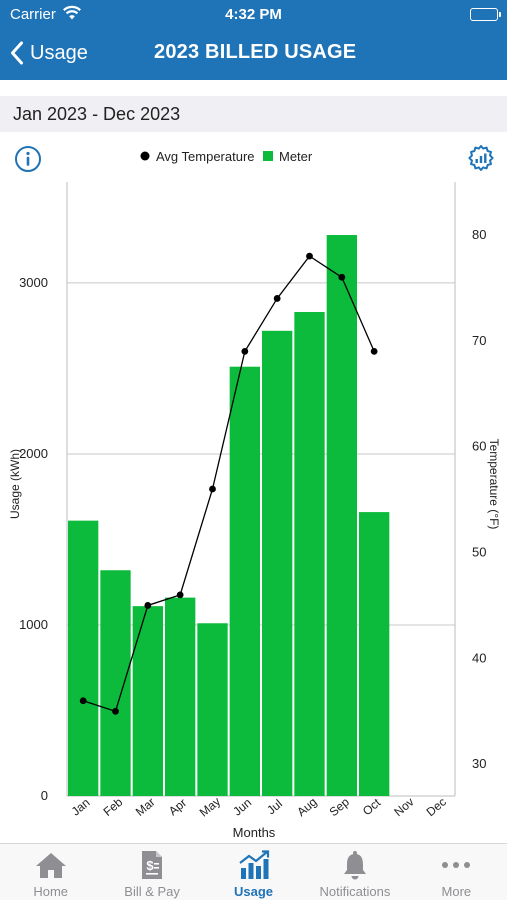 This screenshot has width=507, height=900. Describe the element at coordinates (145, 807) in the screenshot. I see `x-tick-label: Mar` at that location.